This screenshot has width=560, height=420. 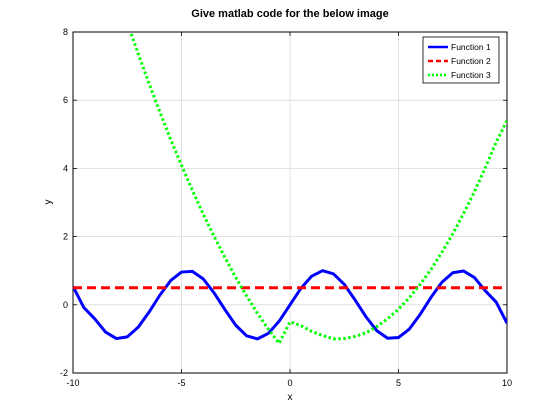 I want to click on y-tick-label: 2, so click(x=65, y=237).